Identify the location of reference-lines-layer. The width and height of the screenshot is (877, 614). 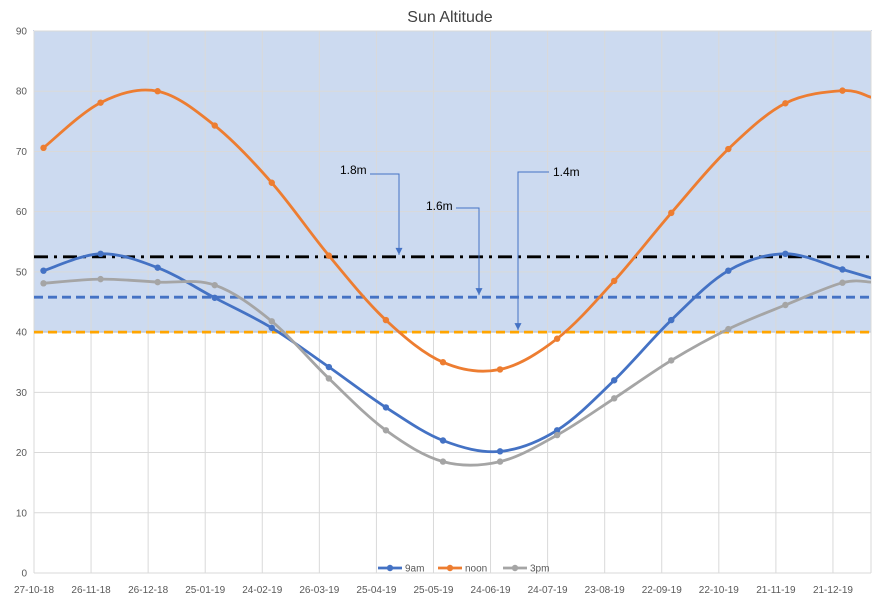
(452, 294).